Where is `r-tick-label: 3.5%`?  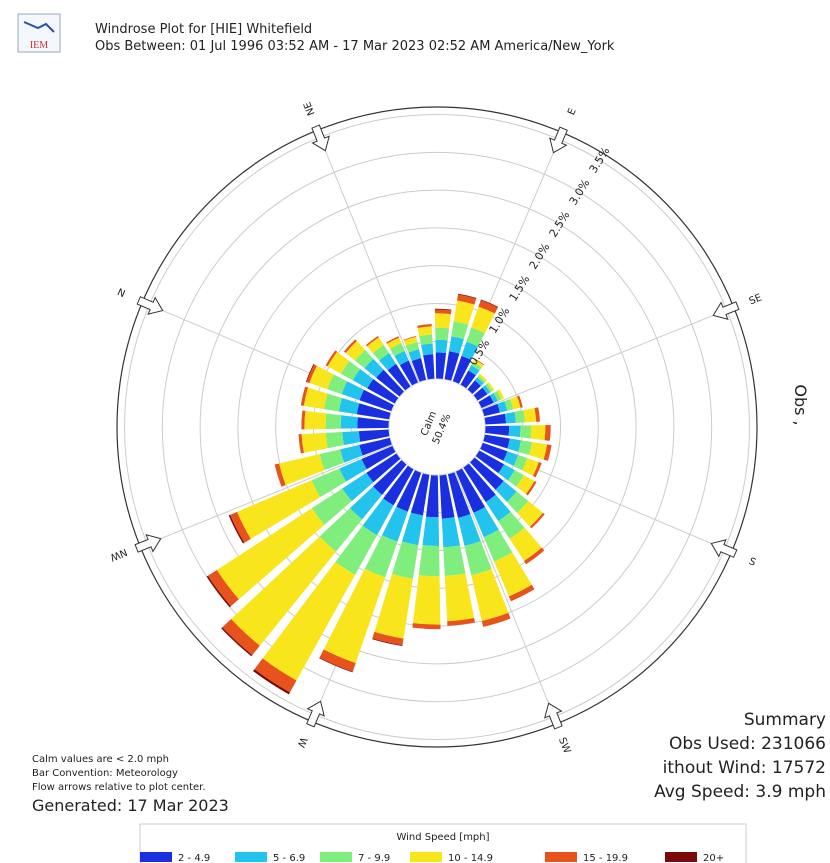
r-tick-label: 3.5% is located at coordinates (600, 160).